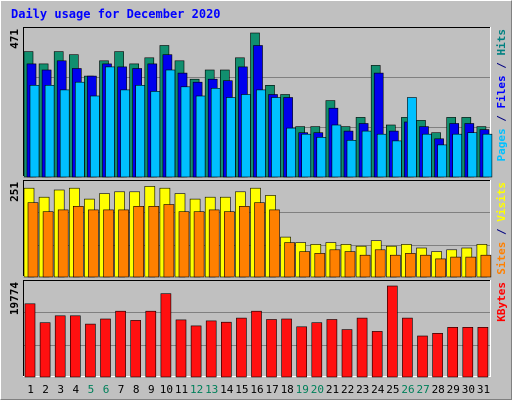 Image resolution: width=512 pixels, height=400 pixels. What do you see at coordinates (287, 389) in the screenshot?
I see `xtick-label-18: 18` at bounding box center [287, 389].